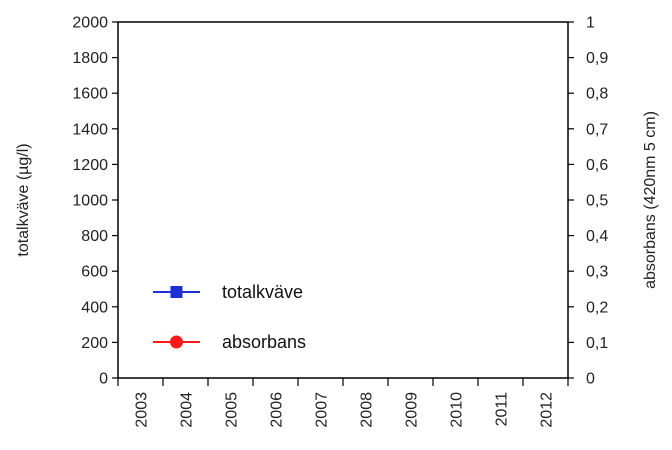 The image size is (672, 450). What do you see at coordinates (343, 403) in the screenshot?
I see `x-axis: 2003 2004 2005 2006 2007 2008 2009 2010 2011 2012` at bounding box center [343, 403].